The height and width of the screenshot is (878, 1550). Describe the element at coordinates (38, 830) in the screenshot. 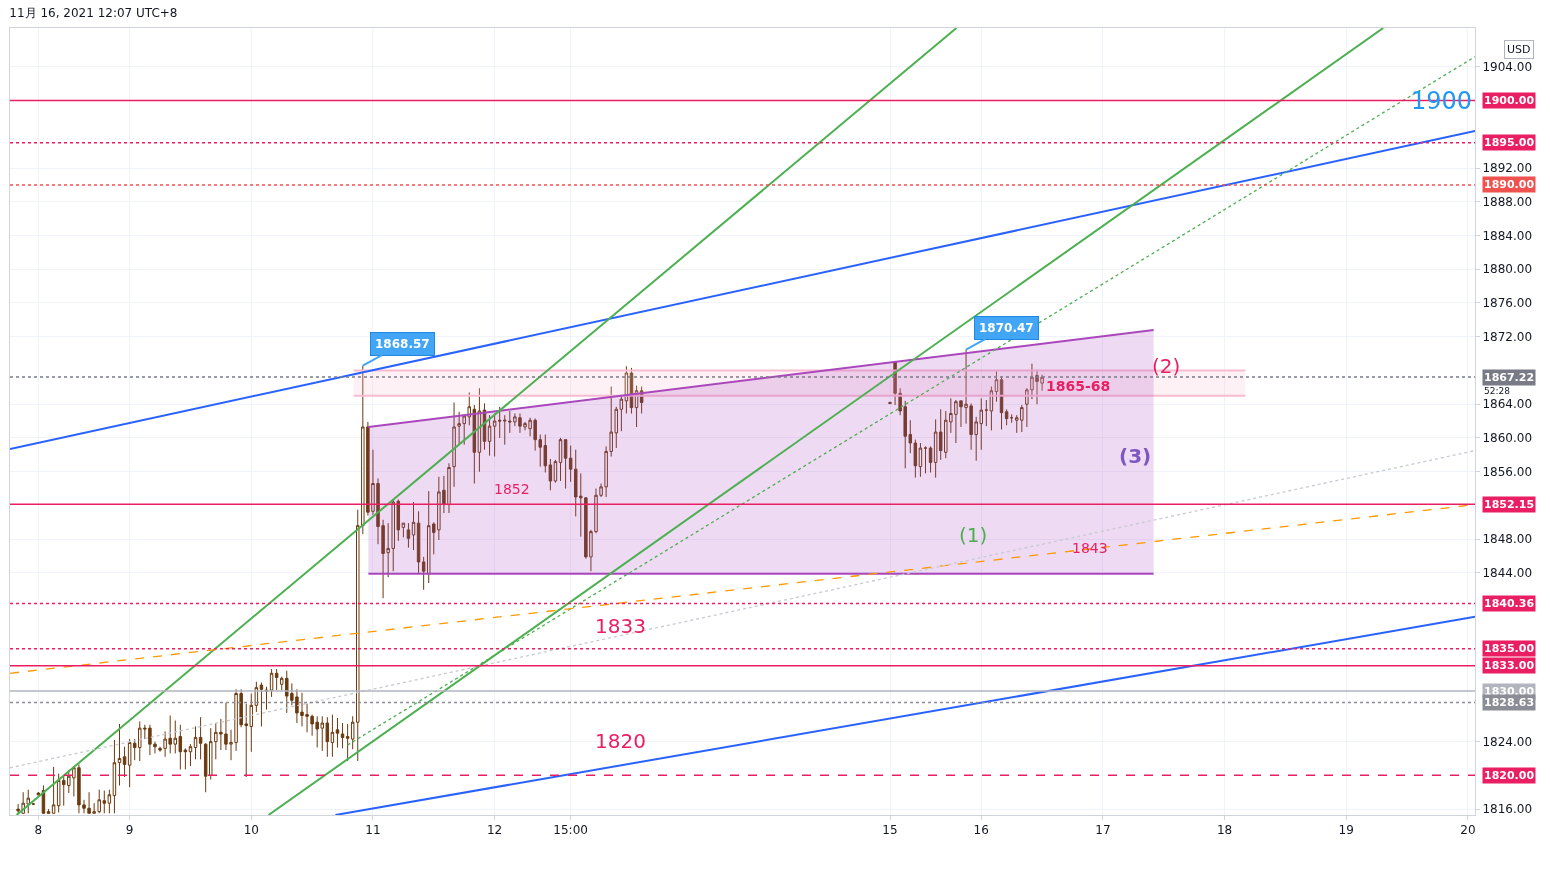

I see `x-tick-label: 8` at that location.